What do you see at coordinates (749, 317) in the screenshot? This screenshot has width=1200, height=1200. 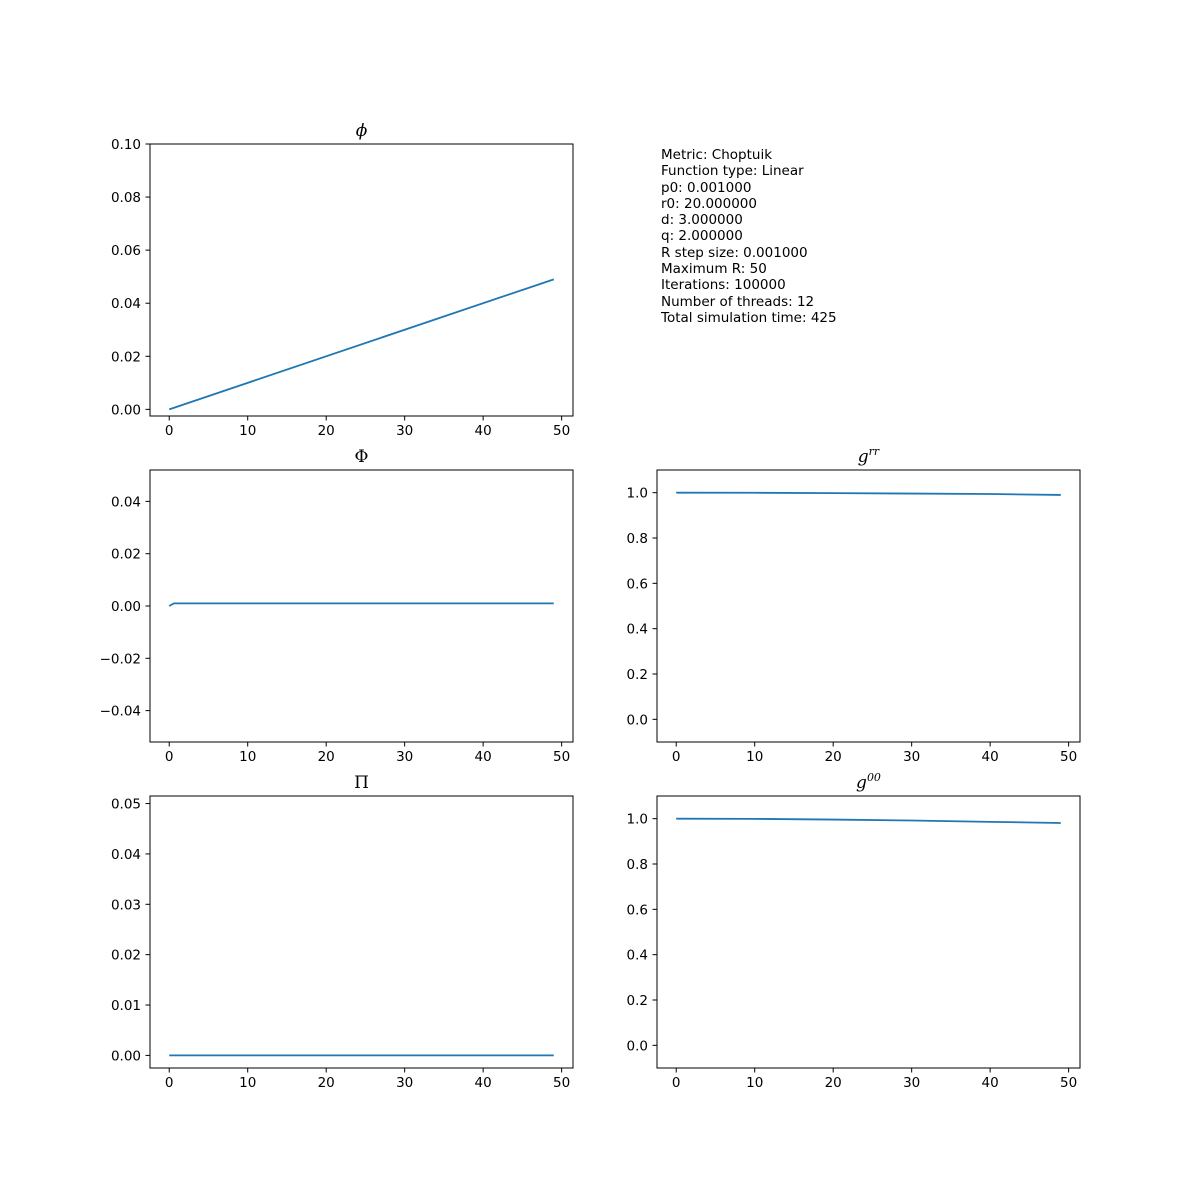 I see `info-line: Total simulation time: 425` at bounding box center [749, 317].